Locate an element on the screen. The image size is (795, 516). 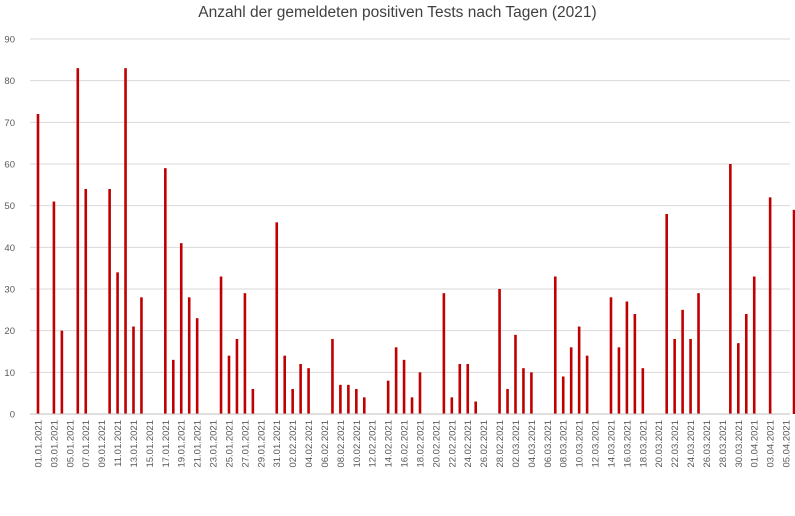
x-tick-label: 25.01.2021 is located at coordinates (229, 444).